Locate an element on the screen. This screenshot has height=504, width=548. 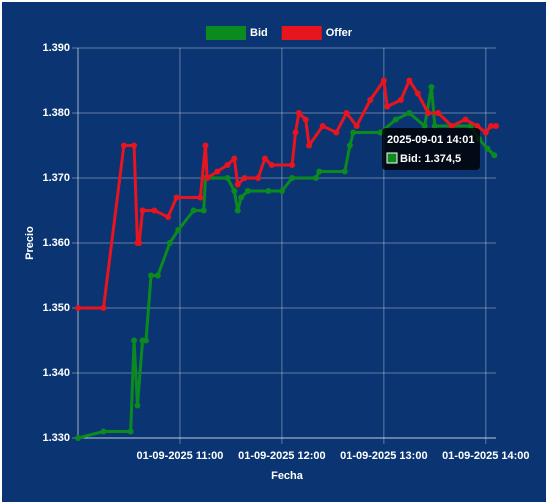
tooltip-box is located at coordinates (431, 149).